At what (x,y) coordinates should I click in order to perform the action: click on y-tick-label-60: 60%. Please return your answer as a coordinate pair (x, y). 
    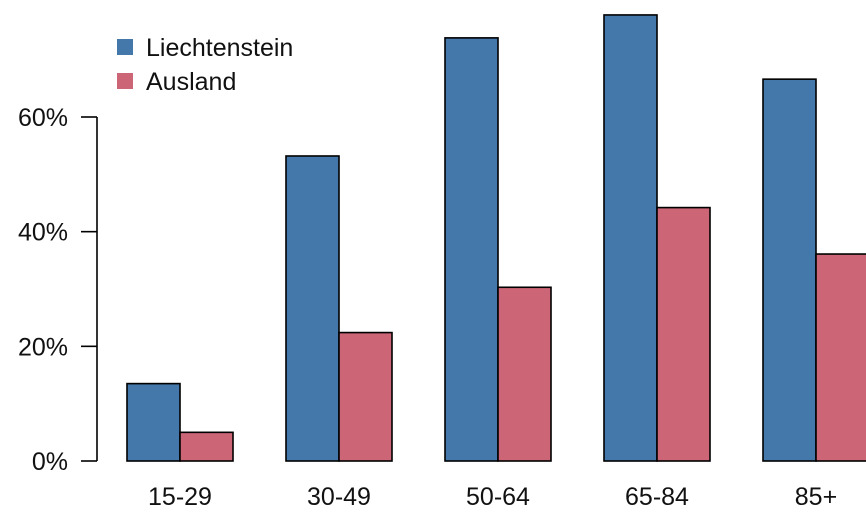
    Looking at the image, I should click on (43, 118).